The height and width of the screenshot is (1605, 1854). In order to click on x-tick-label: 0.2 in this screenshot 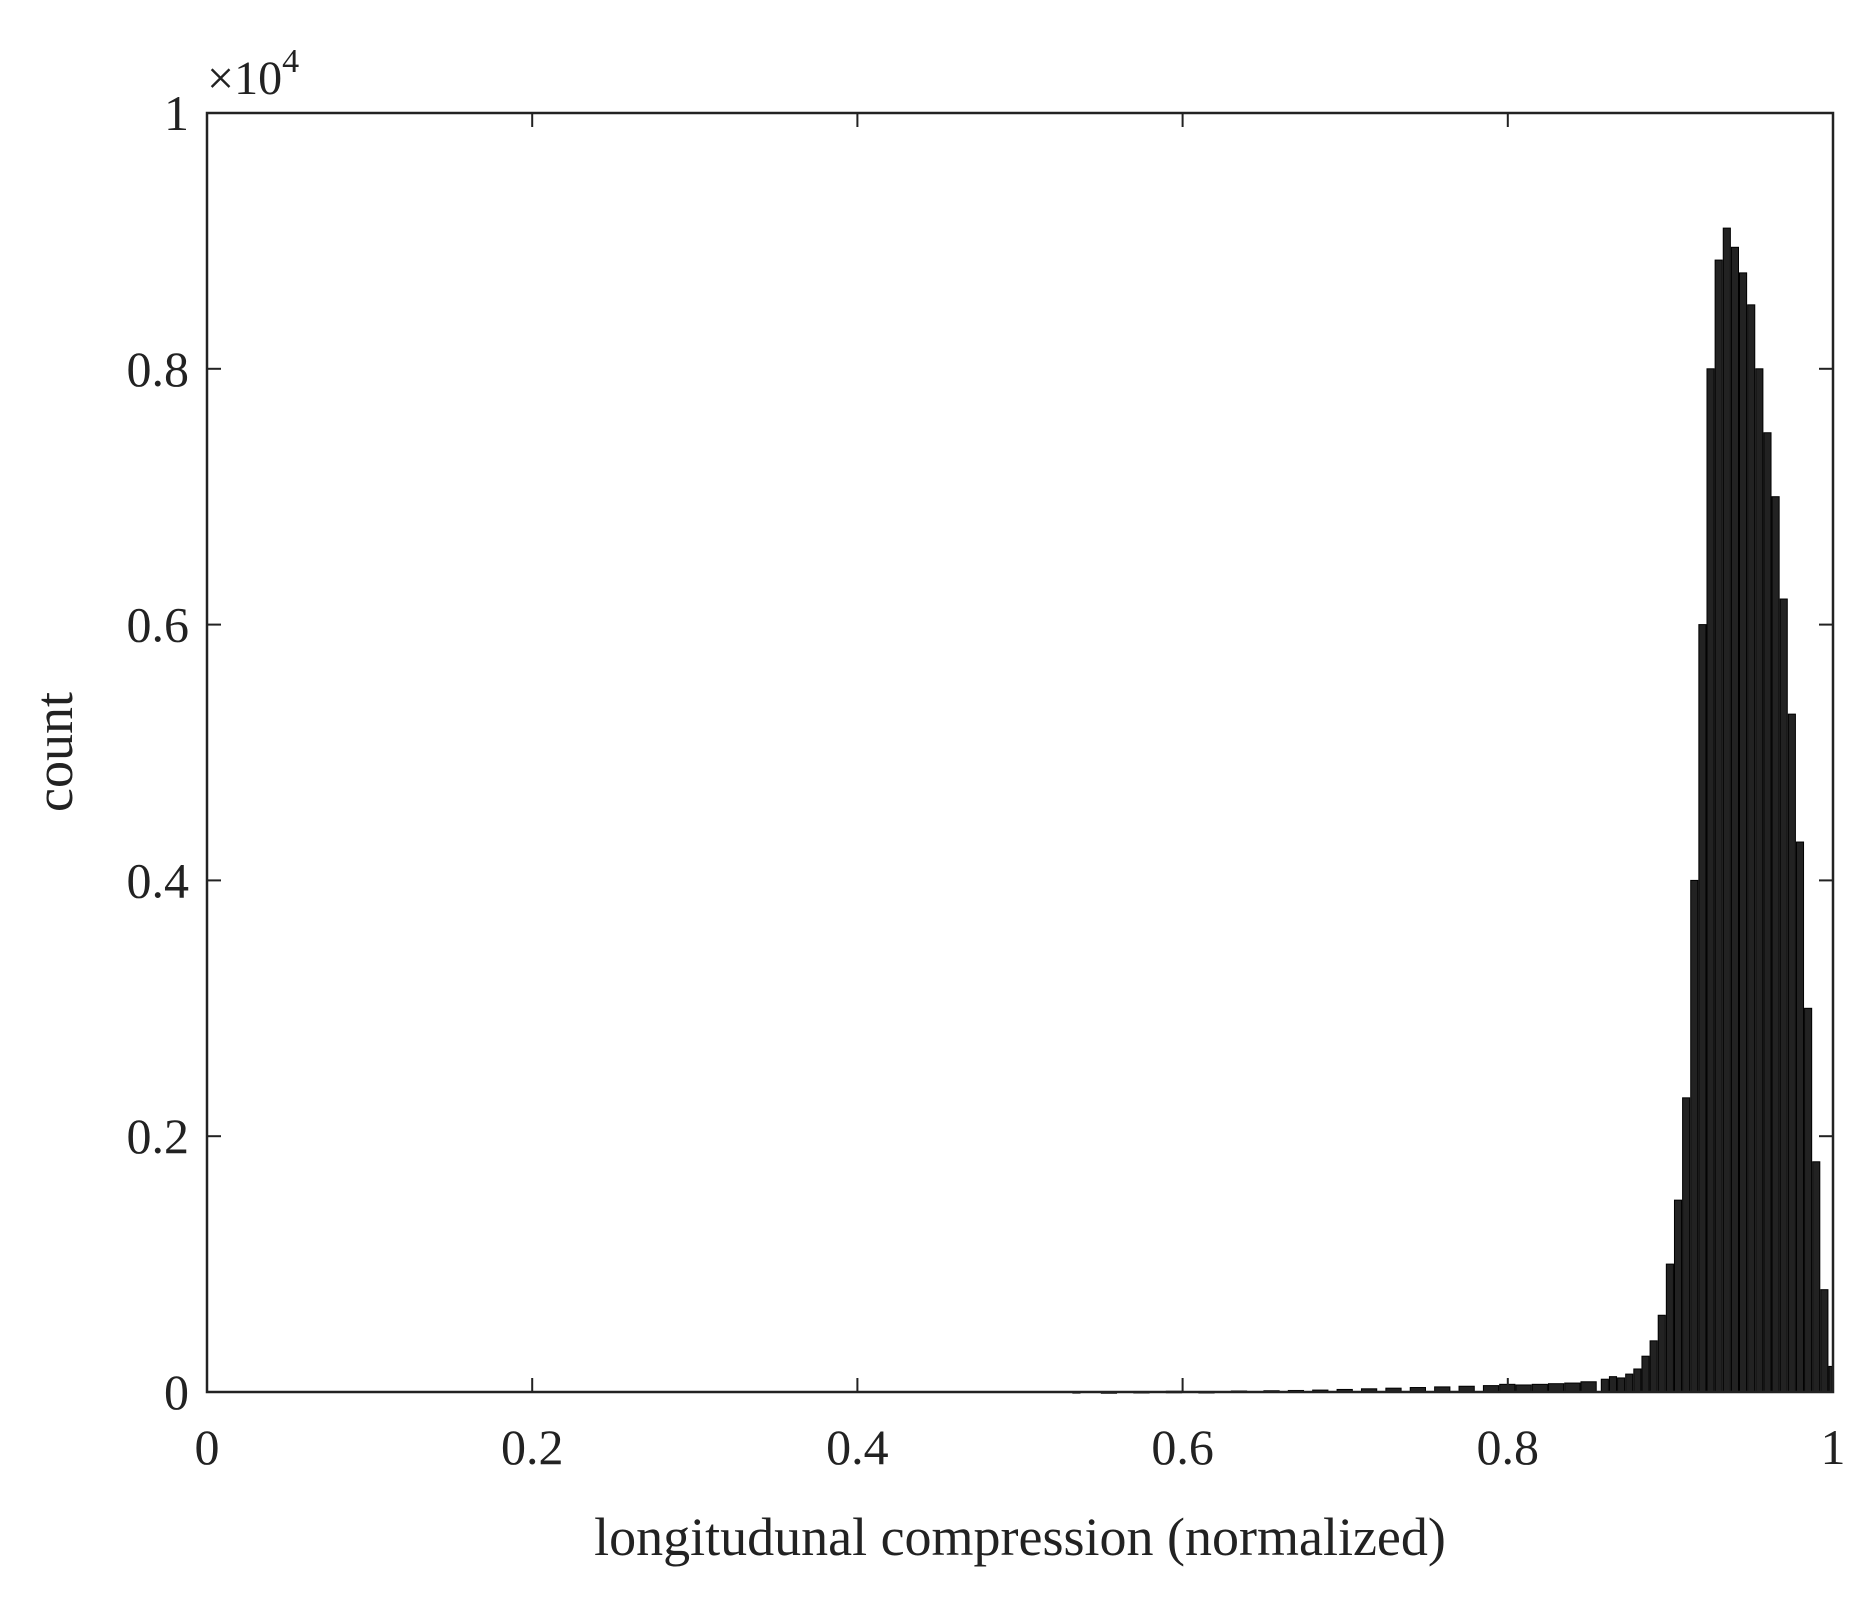, I will do `click(532, 1447)`.